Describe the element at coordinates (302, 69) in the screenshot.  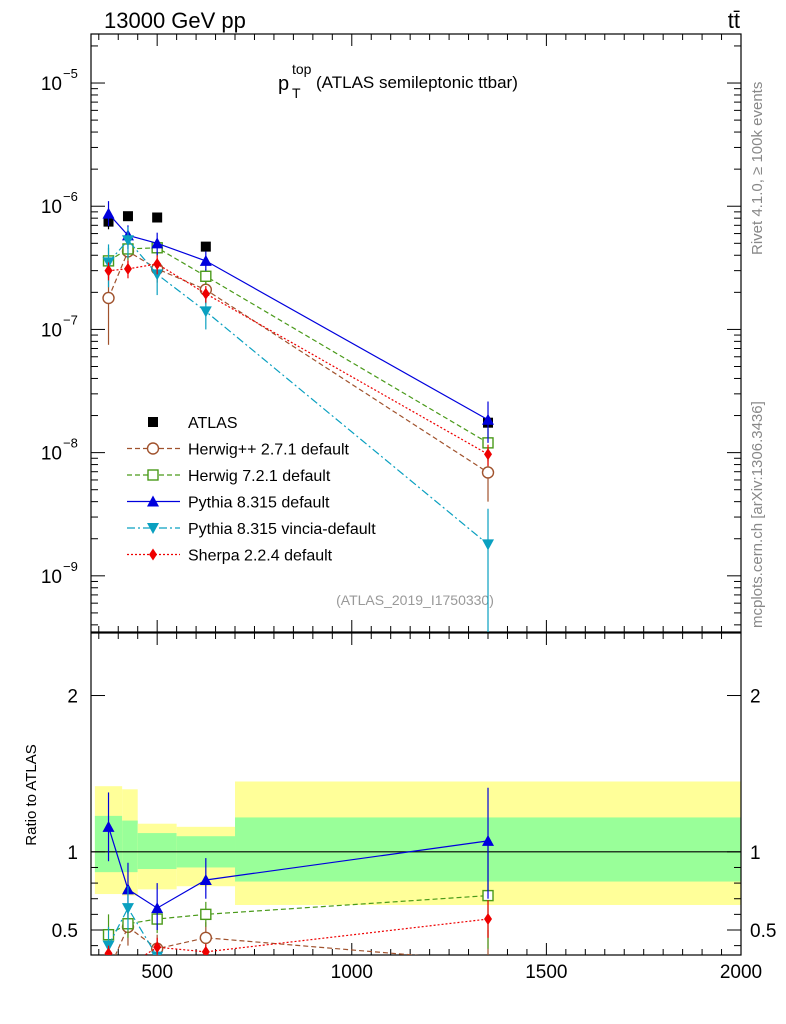
I see `chart-title-sup: top` at that location.